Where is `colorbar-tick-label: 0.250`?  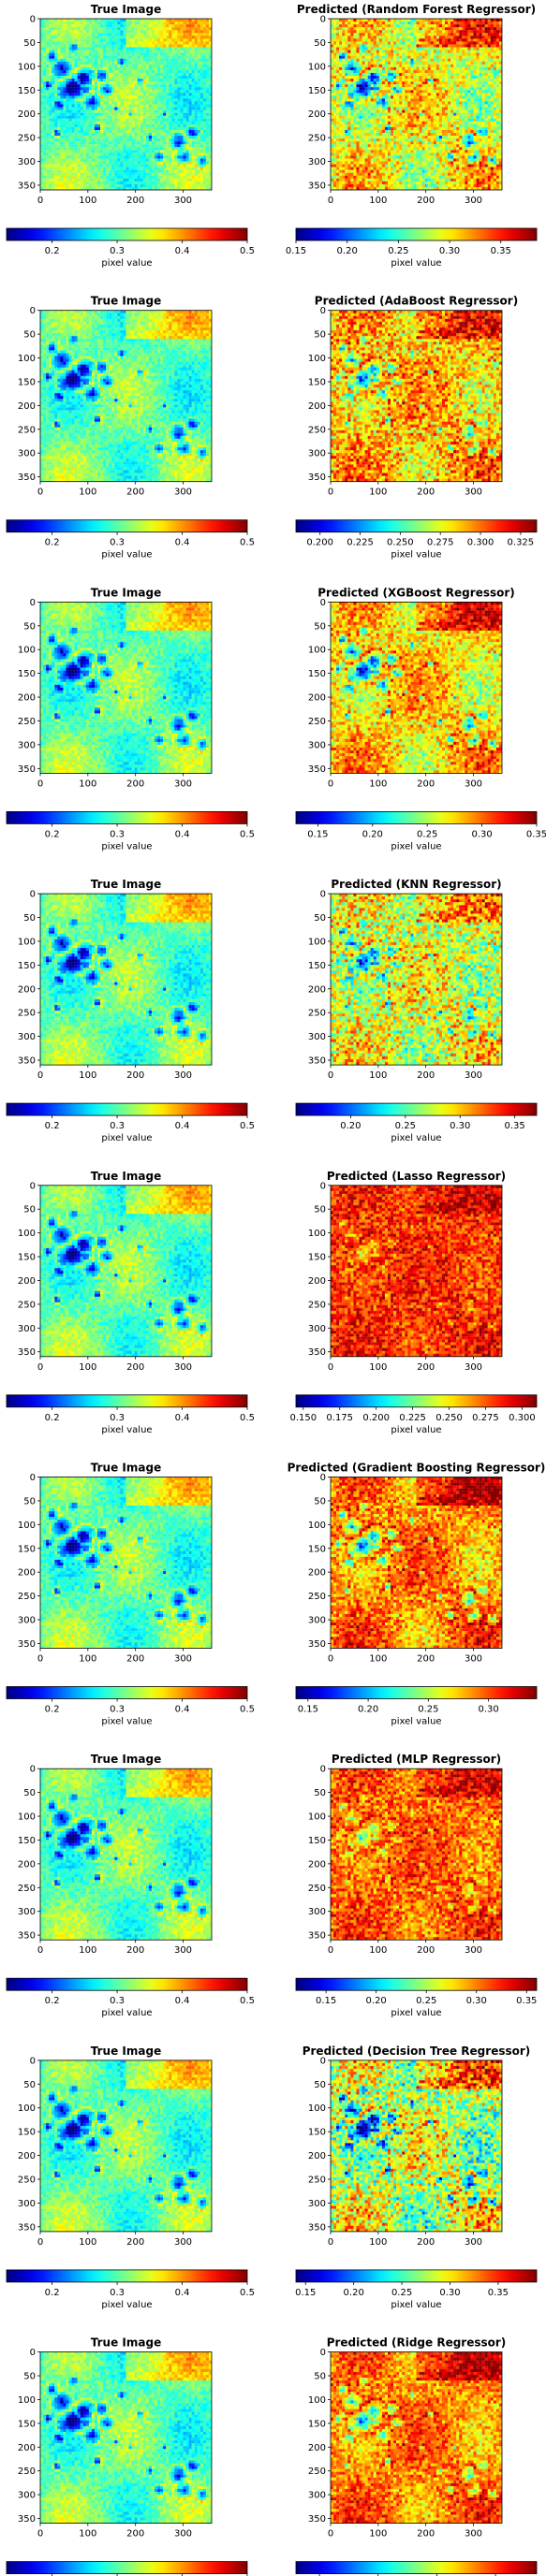
colorbar-tick-label: 0.250 is located at coordinates (449, 1418).